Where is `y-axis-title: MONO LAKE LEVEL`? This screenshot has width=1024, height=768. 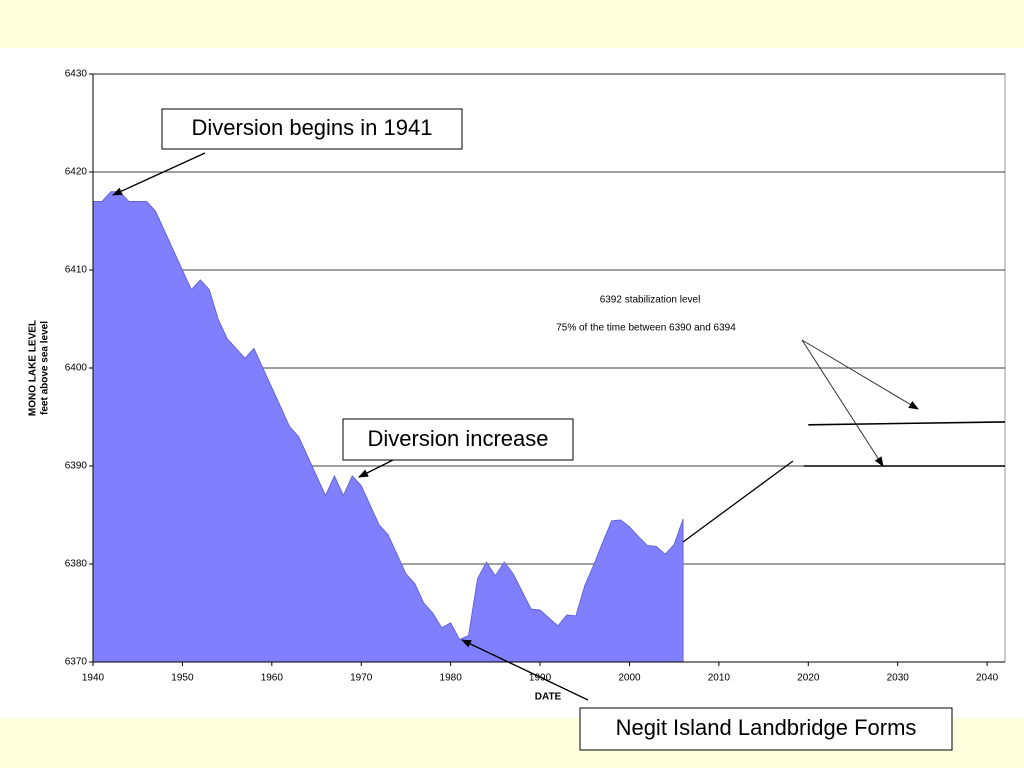
y-axis-title: MONO LAKE LEVEL is located at coordinates (33, 368).